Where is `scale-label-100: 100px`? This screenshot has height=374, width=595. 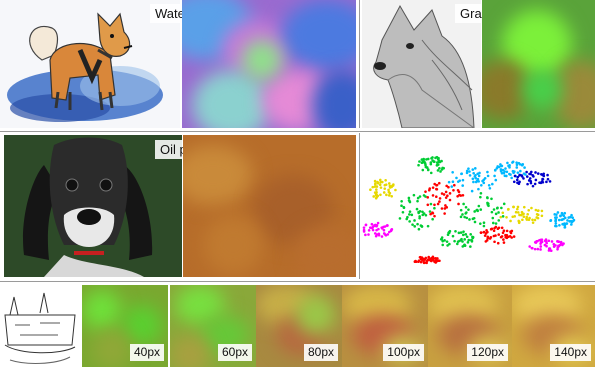 scale-label-100: 100px is located at coordinates (403, 352).